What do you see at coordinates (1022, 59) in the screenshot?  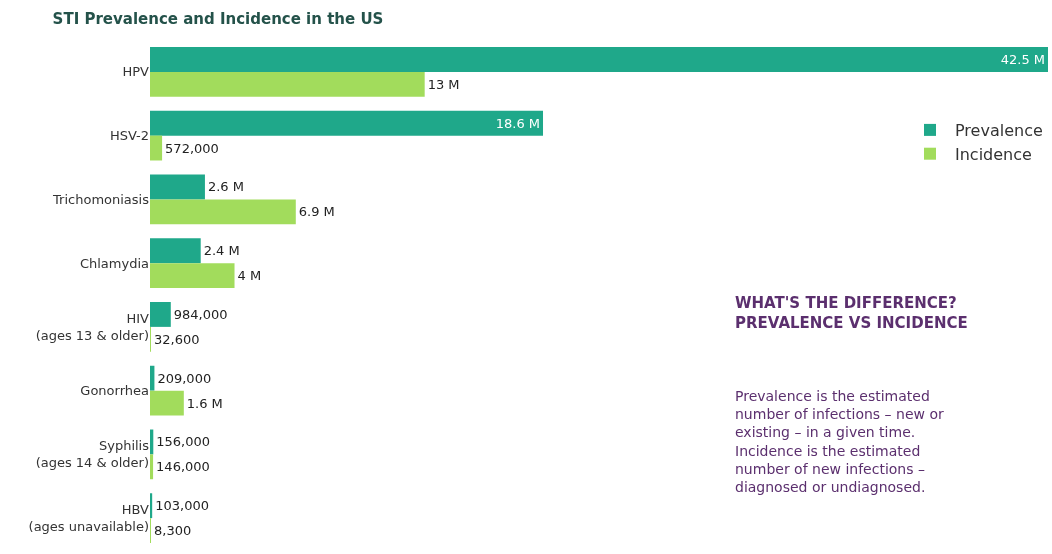 I see `data-label: 42.5 M` at bounding box center [1022, 59].